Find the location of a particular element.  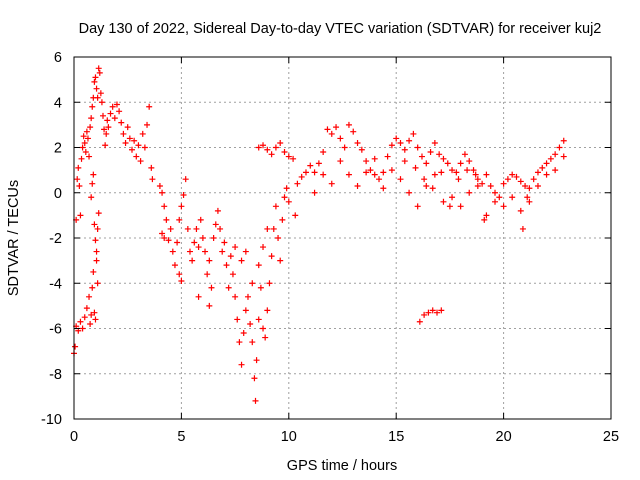

y-tick-label: 6 is located at coordinates (58, 58).